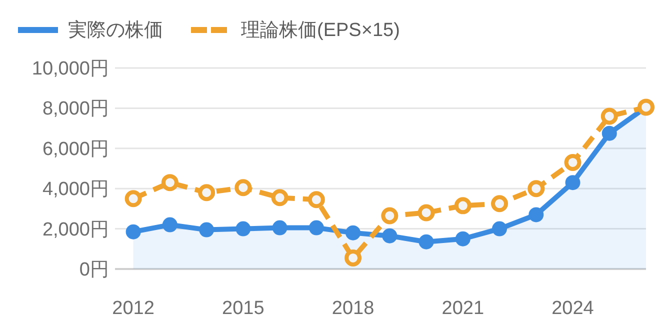 The height and width of the screenshot is (330, 660). What do you see at coordinates (133, 308) in the screenshot?
I see `x-tick-label: 2012` at bounding box center [133, 308].